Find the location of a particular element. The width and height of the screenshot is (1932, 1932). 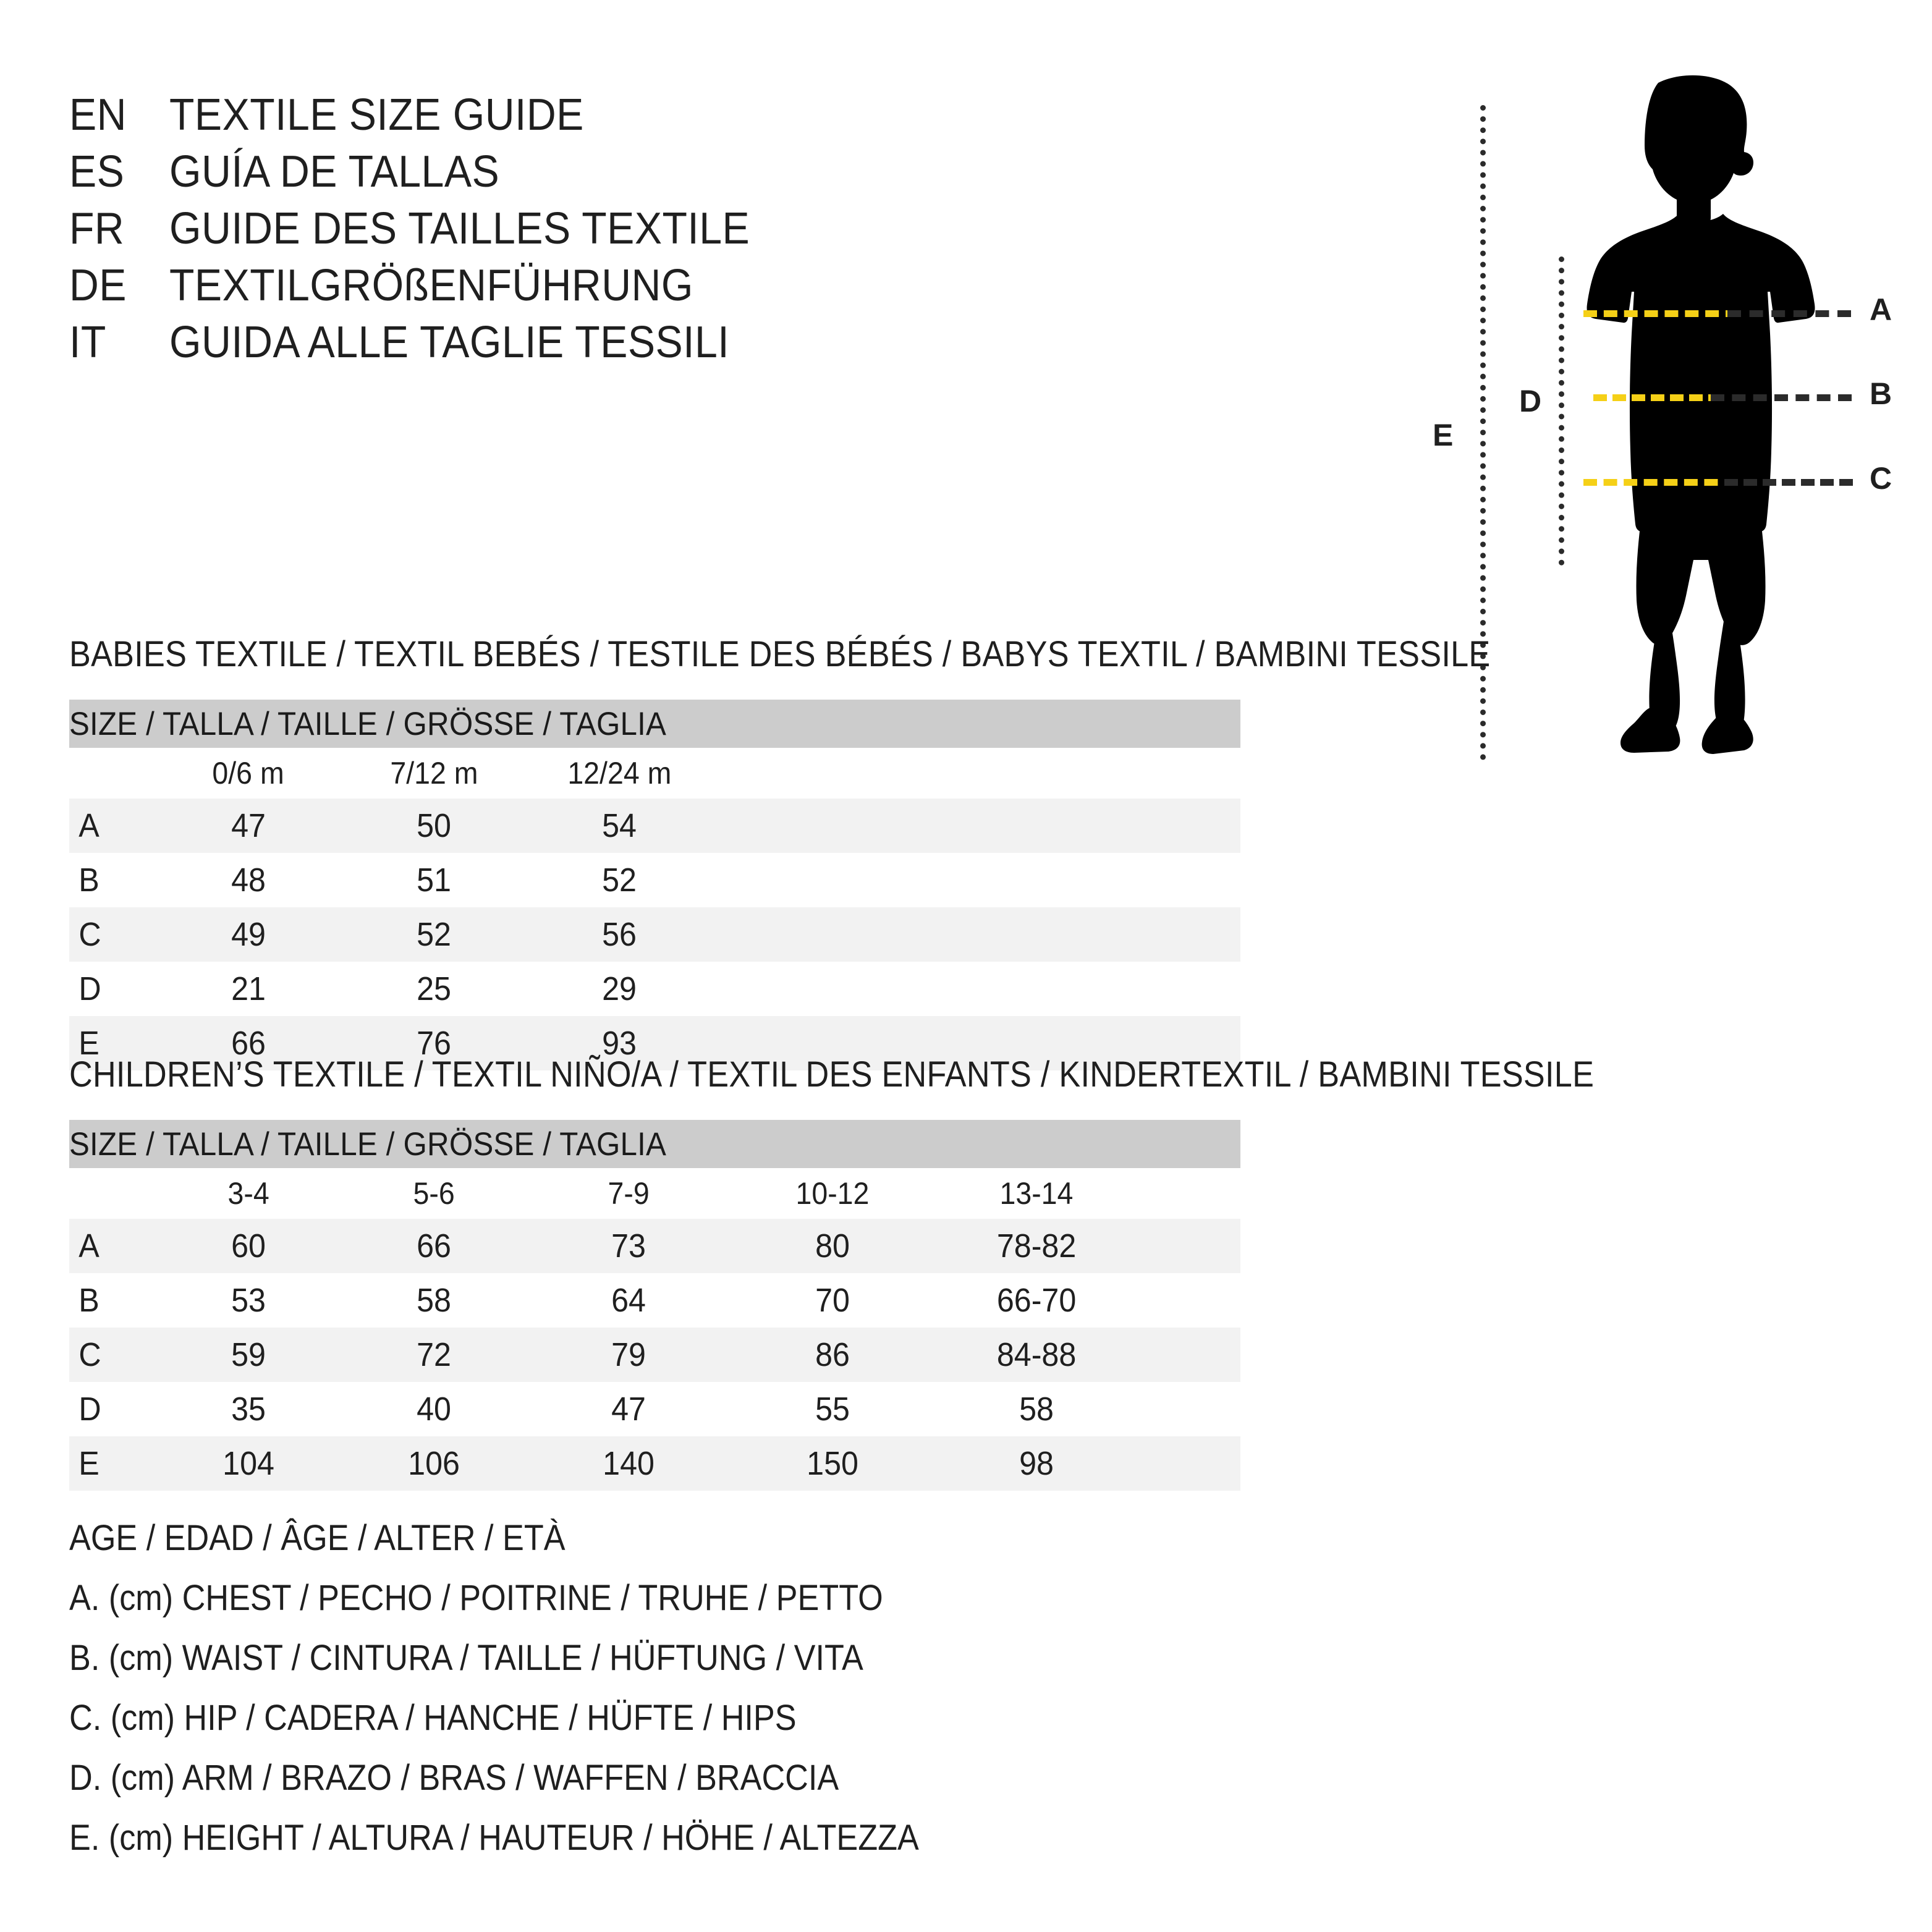

children-row-label-b: B is located at coordinates (89, 1300).